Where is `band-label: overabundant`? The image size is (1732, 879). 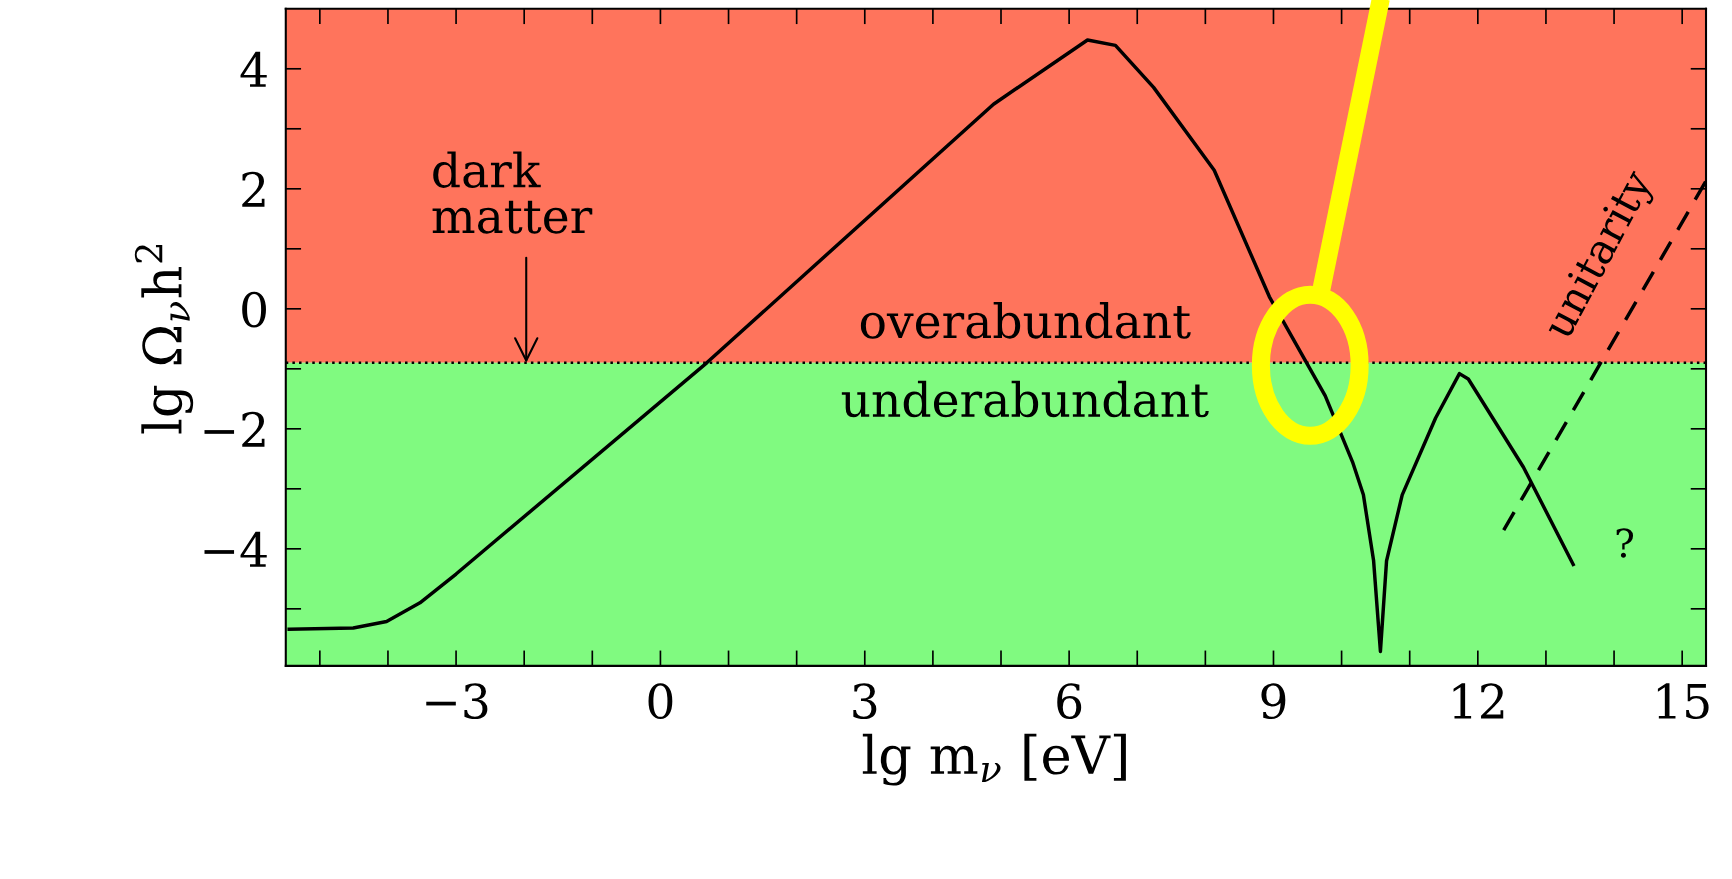
band-label: overabundant is located at coordinates (1025, 320).